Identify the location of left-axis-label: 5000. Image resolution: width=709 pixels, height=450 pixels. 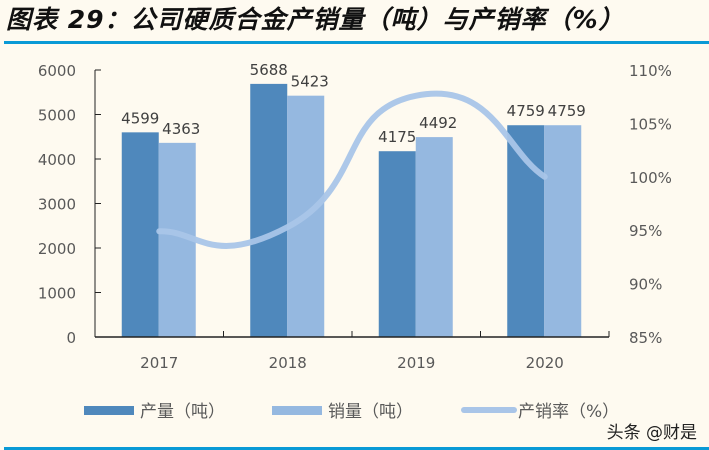
(57, 116).